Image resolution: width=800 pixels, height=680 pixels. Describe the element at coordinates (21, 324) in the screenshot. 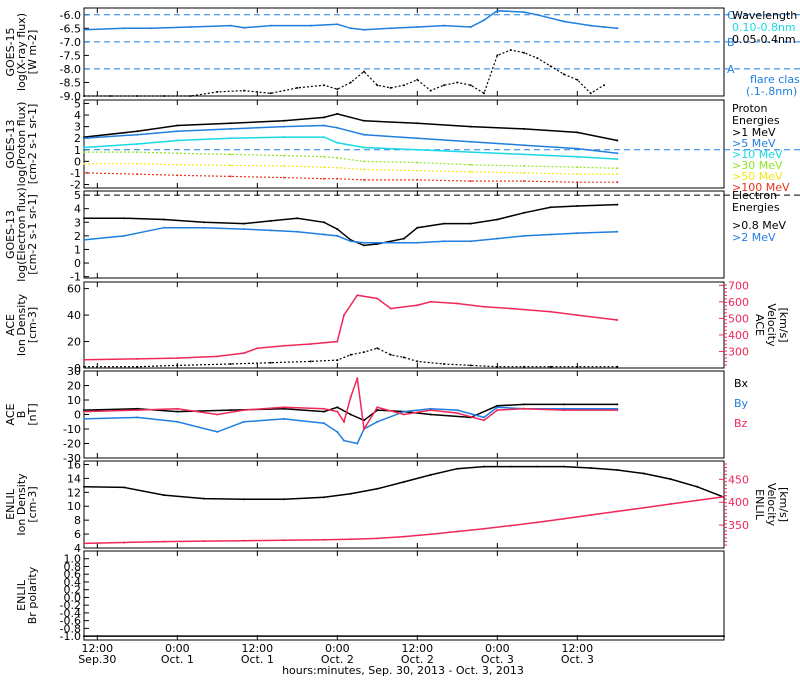

I see `y-axis-label-line: Ion Density` at that location.